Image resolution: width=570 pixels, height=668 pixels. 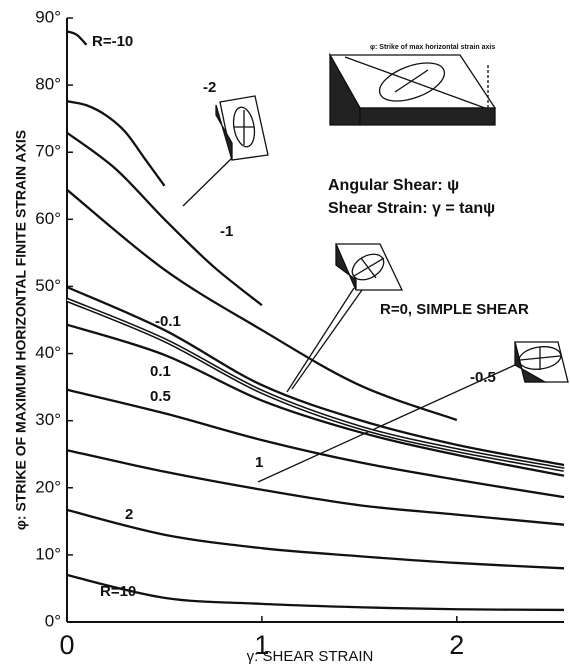 I want to click on x-axis-label: γ: SHEAR STRAIN, so click(x=310, y=656).